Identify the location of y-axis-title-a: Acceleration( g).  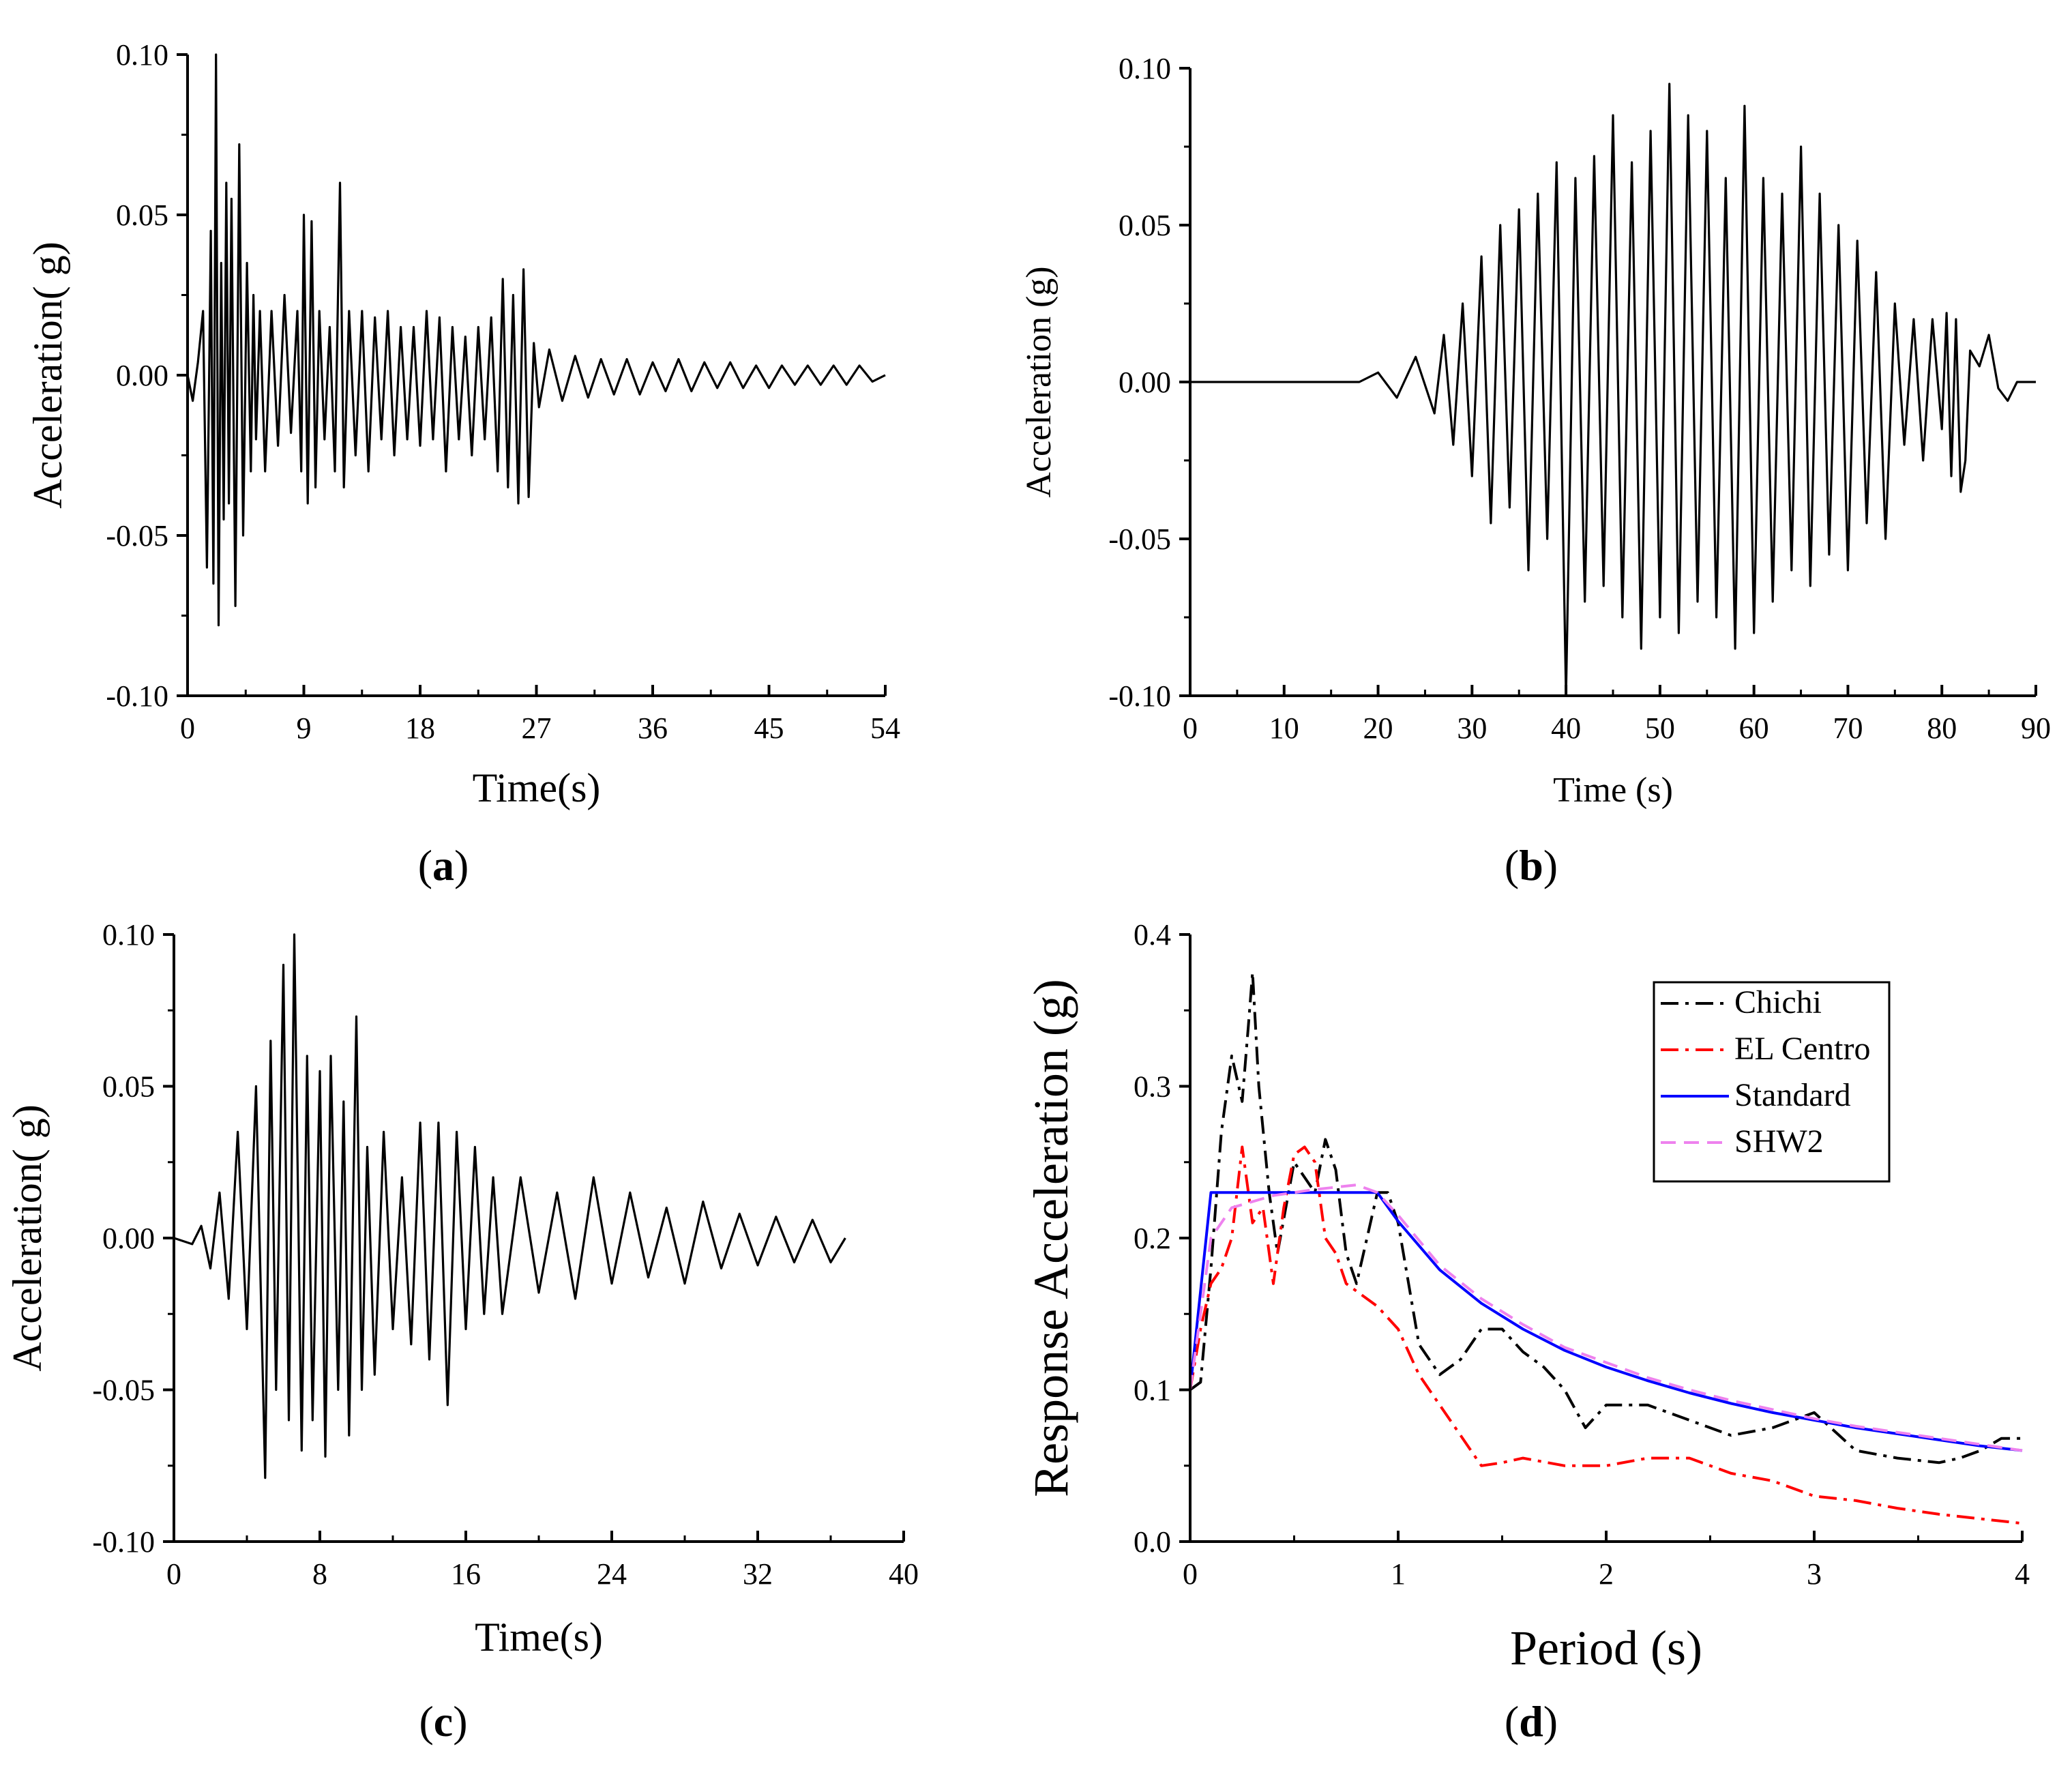
(48, 374).